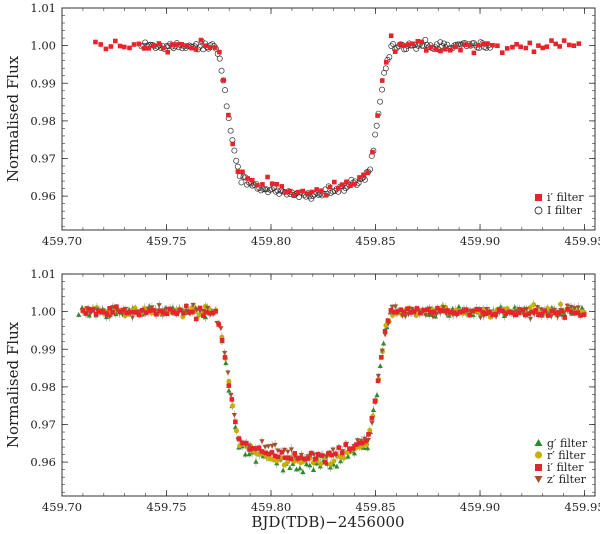 Image resolution: width=600 pixels, height=534 pixels. What do you see at coordinates (538, 479) in the screenshot?
I see `legend-marker-z-prime` at bounding box center [538, 479].